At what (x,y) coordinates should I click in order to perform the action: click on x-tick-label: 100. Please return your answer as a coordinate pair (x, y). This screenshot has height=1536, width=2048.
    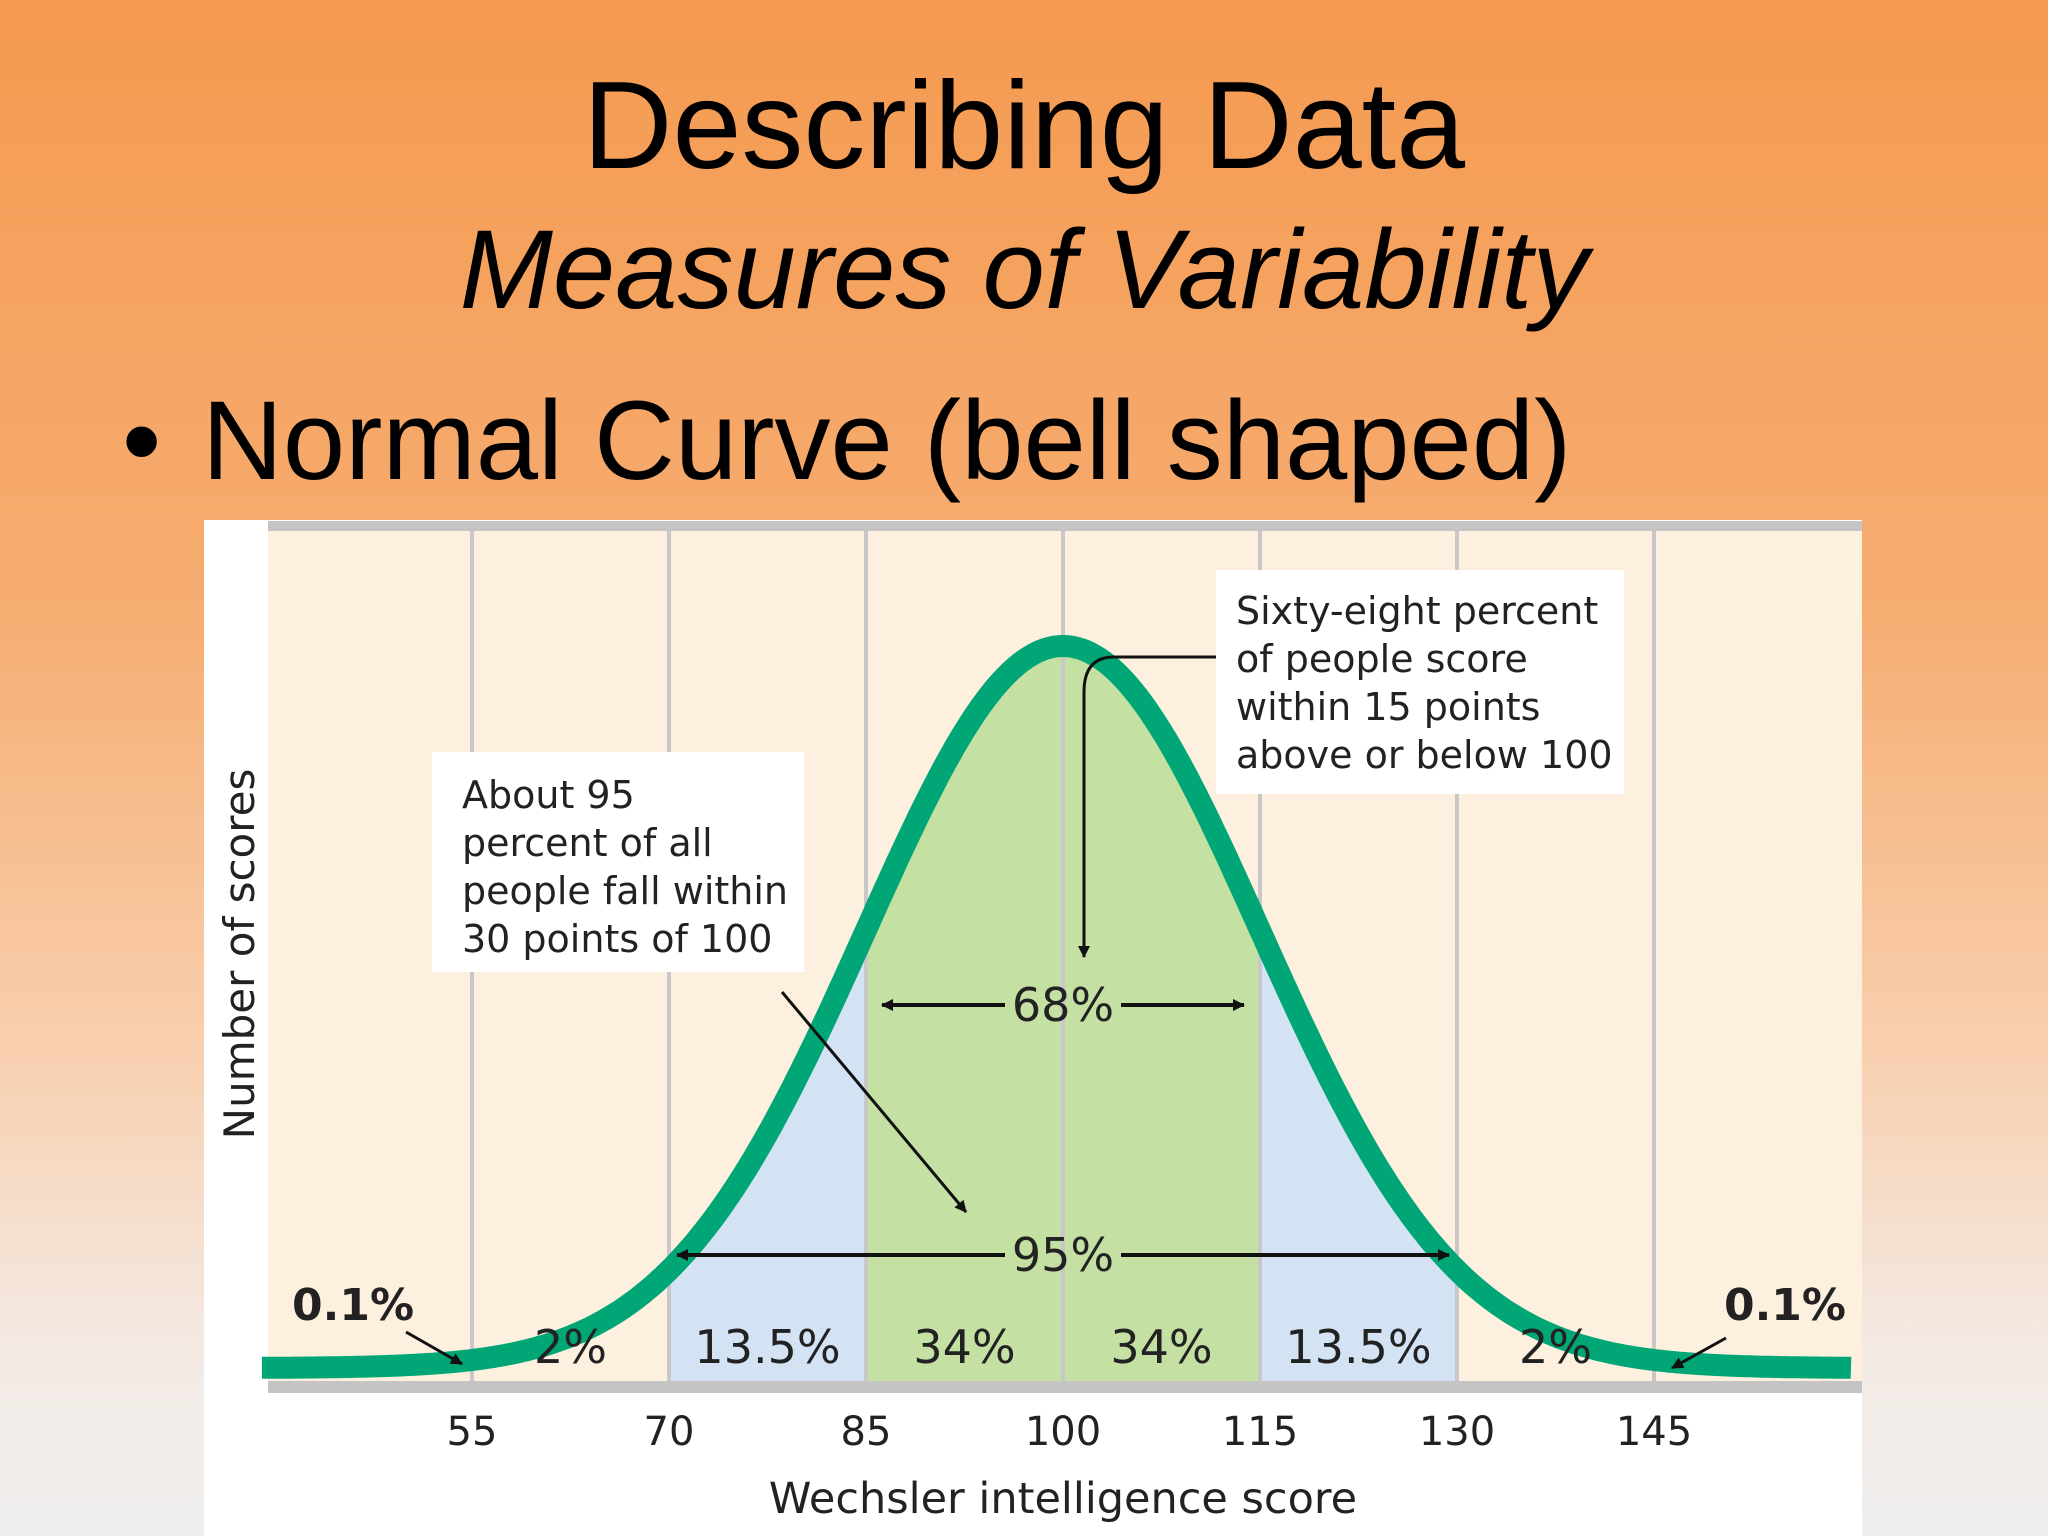
    Looking at the image, I should click on (1063, 1432).